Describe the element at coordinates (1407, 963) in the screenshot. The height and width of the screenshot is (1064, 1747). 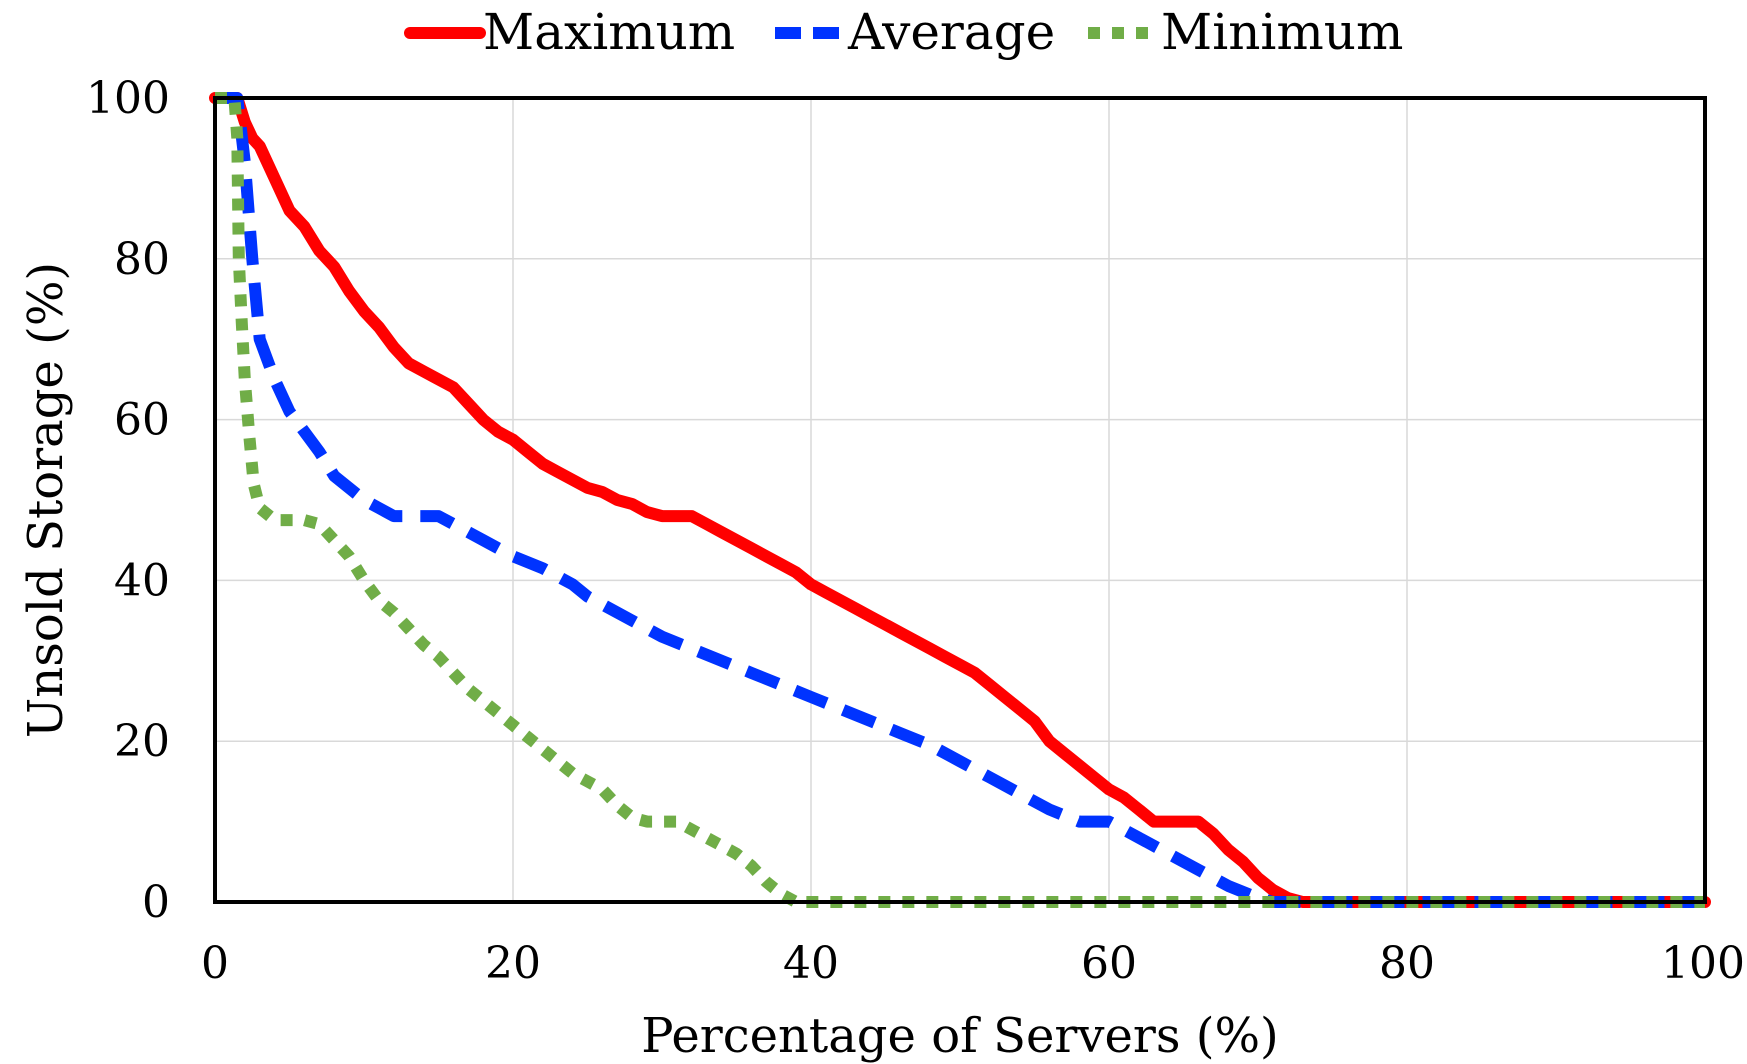
I see `x-tick-label: 80` at that location.